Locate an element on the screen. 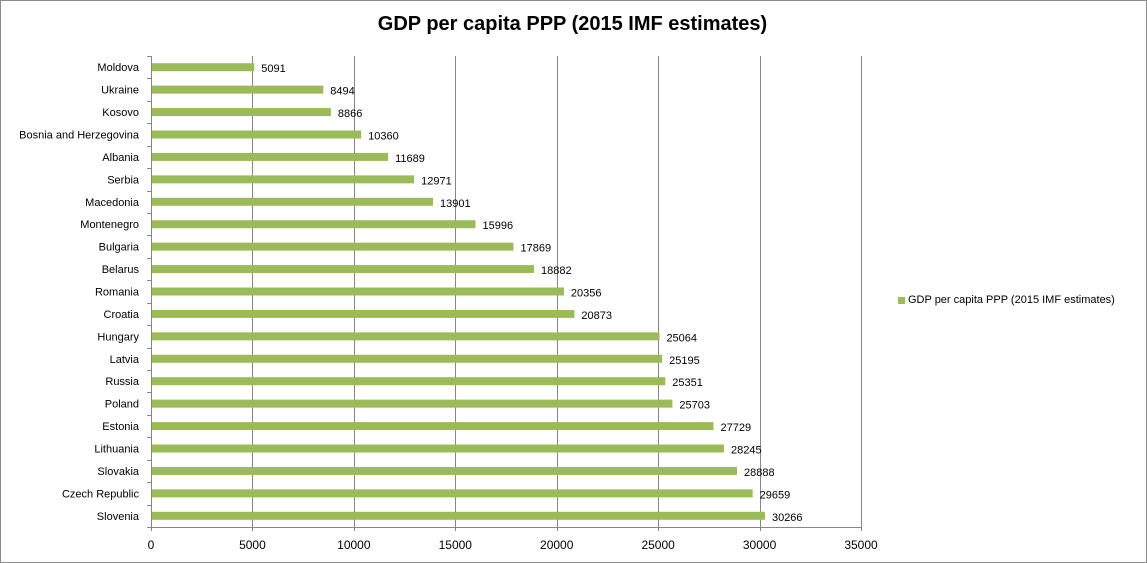  data-label: 28245 is located at coordinates (746, 451).